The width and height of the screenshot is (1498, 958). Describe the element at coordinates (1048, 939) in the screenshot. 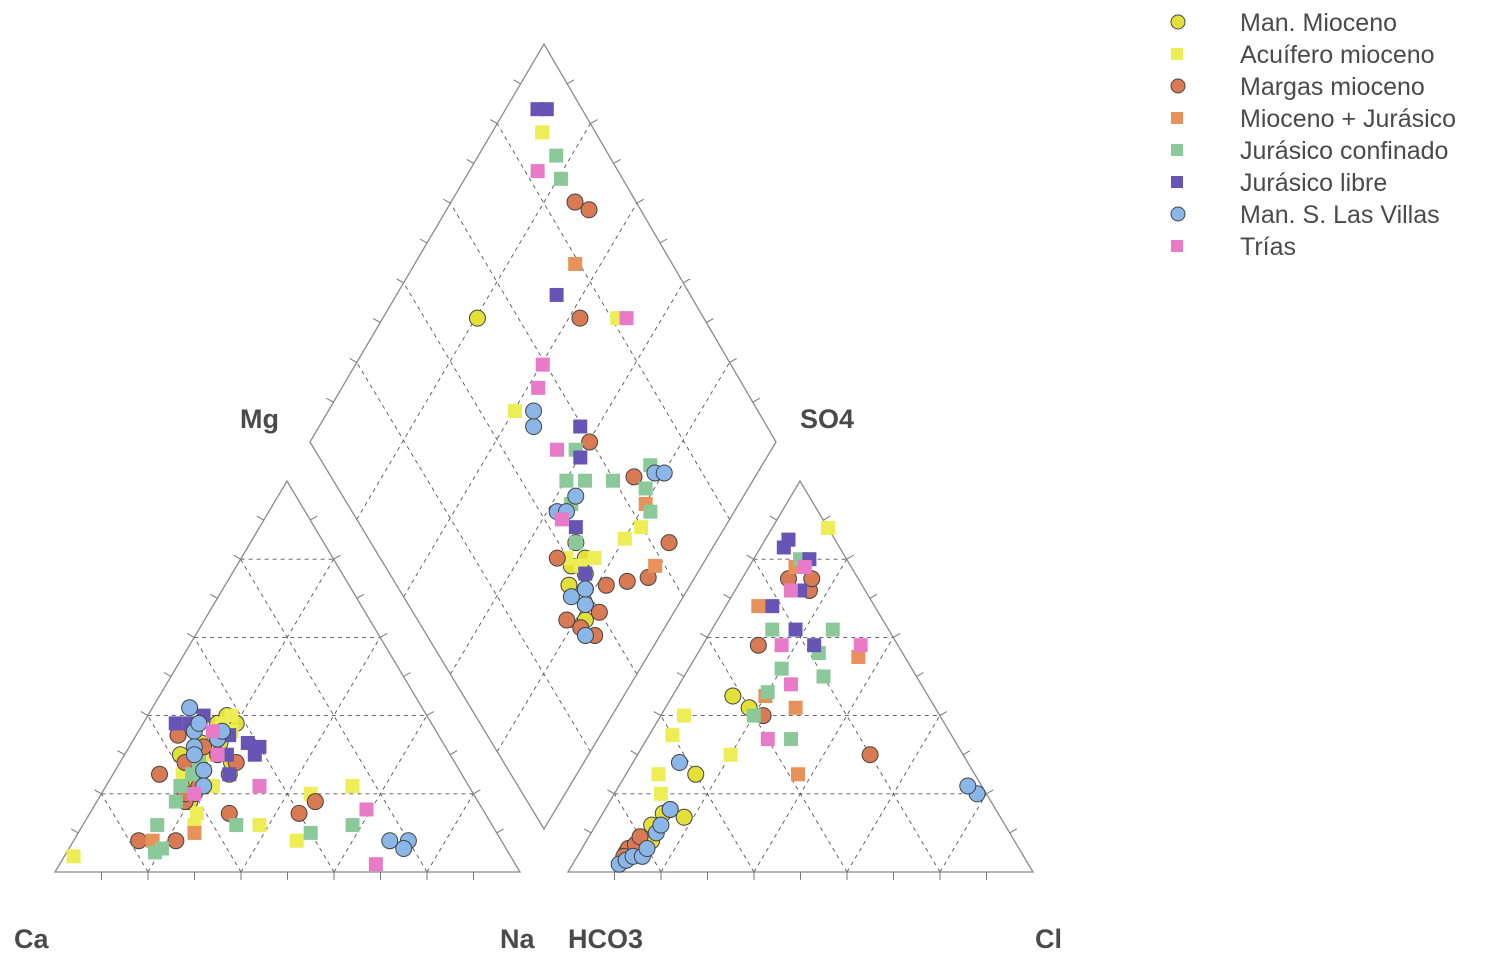

I see `axis-label-cl: Cl` at that location.